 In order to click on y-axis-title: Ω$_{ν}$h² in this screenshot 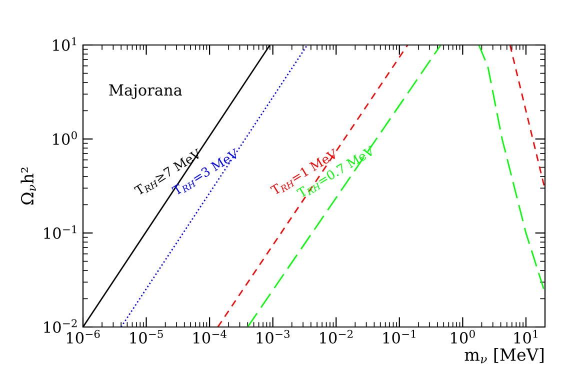, I will do `click(28, 186)`.